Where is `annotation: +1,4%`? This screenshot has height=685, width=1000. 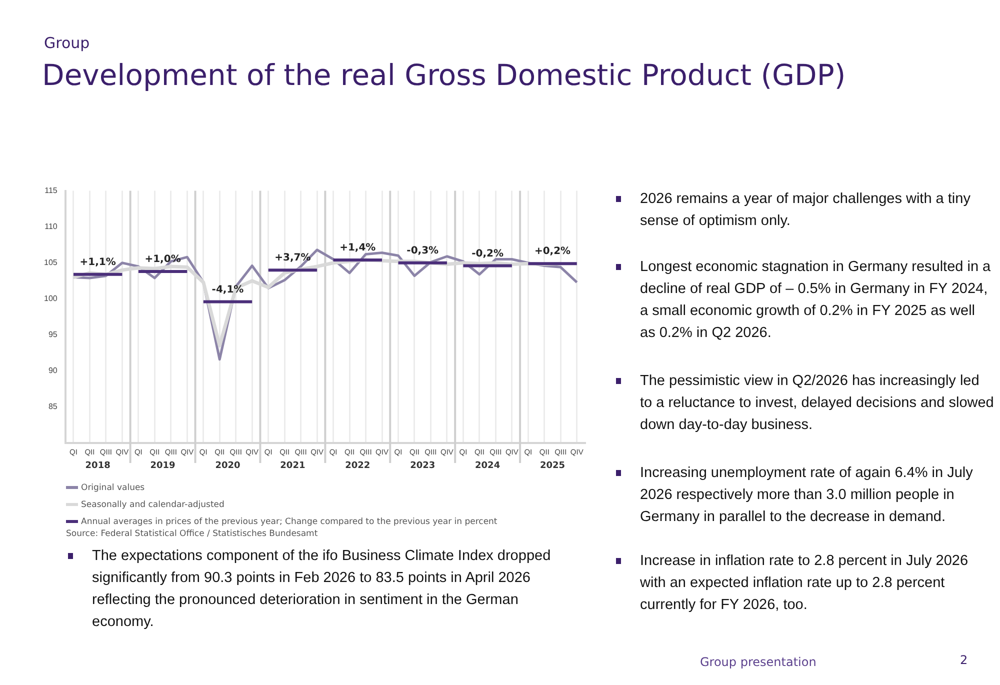 annotation: +1,4% is located at coordinates (358, 248).